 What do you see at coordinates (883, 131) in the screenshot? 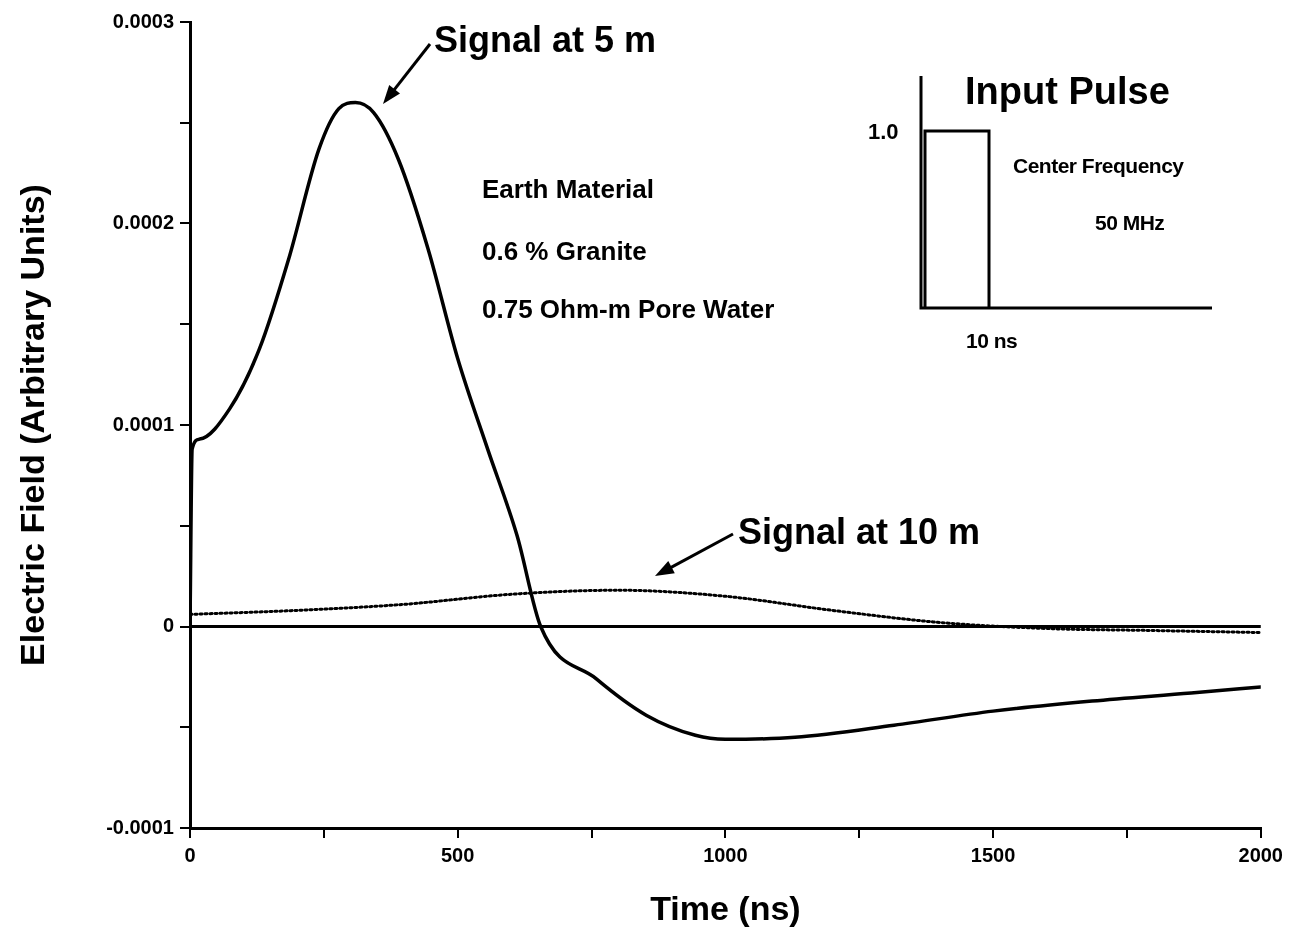
I see `annotation: 1.0` at bounding box center [883, 131].